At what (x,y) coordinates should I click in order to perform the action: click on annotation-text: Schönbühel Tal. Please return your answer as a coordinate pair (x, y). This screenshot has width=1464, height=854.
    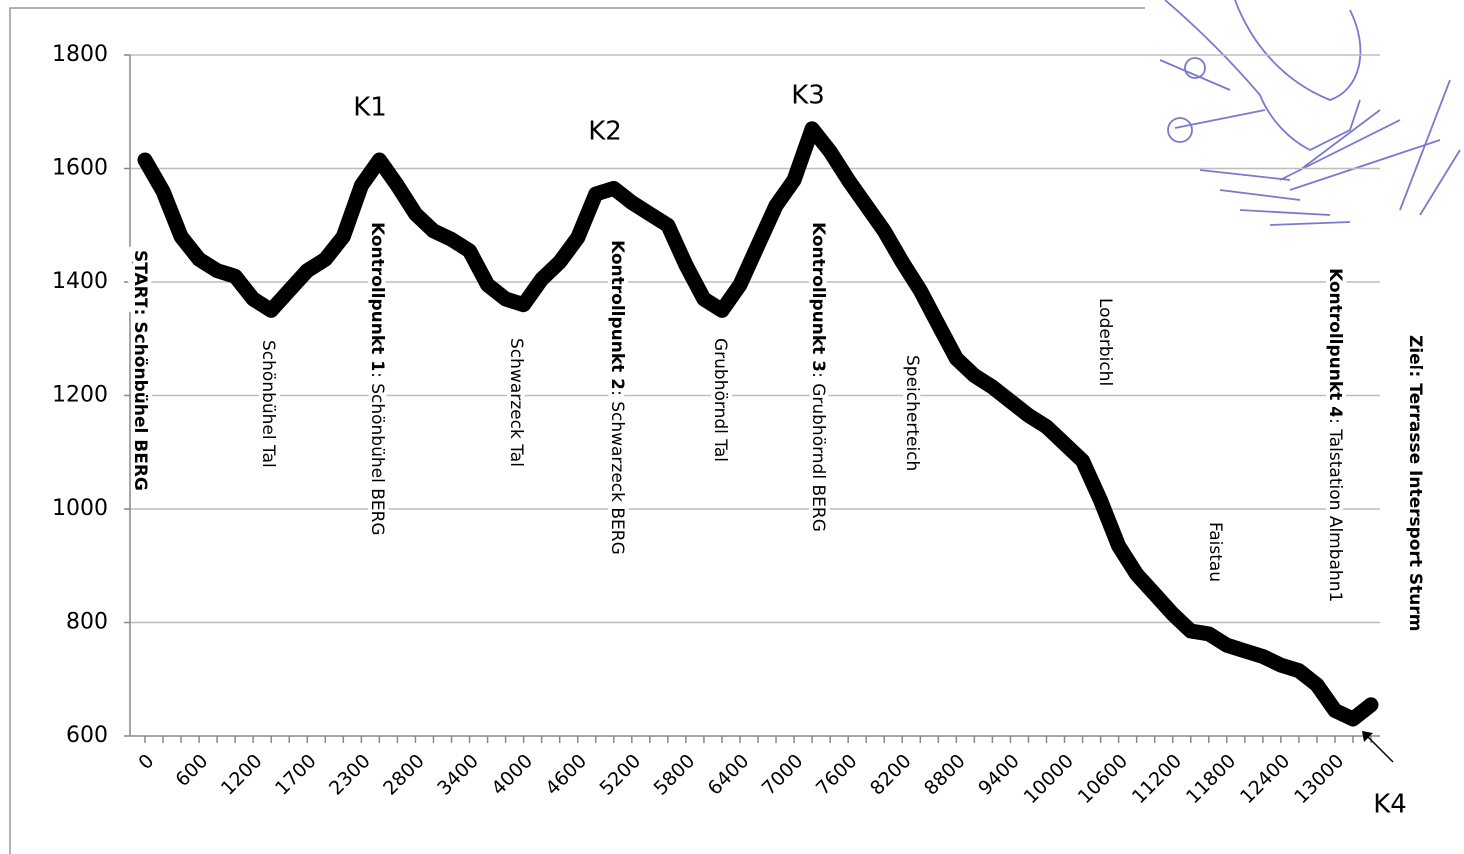
    Looking at the image, I should click on (268, 404).